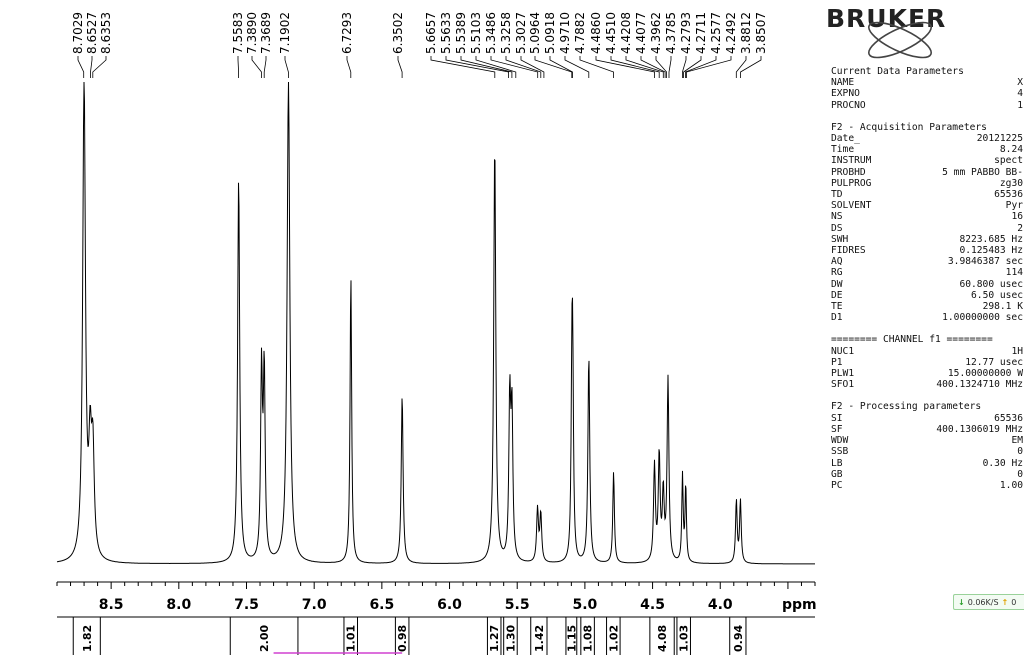 Image resolution: width=1024 pixels, height=655 pixels. Describe the element at coordinates (671, 33) in the screenshot. I see `peak-label: 4.3785` at that location.